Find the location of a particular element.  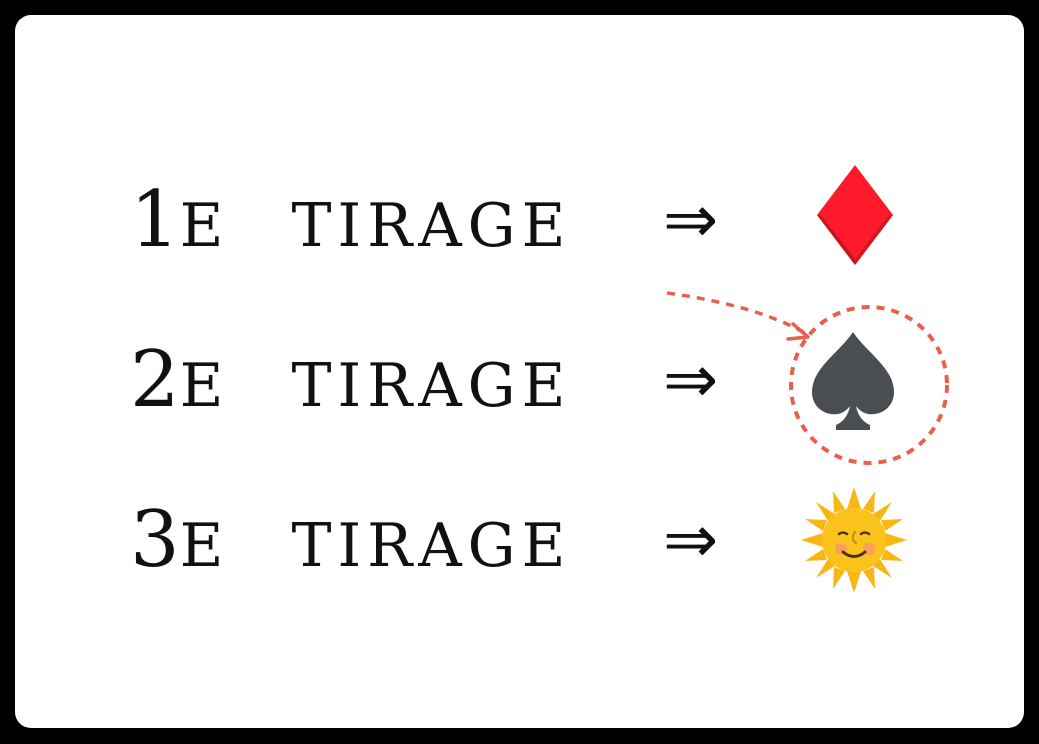

draw-number: 1 is located at coordinates (155, 220).